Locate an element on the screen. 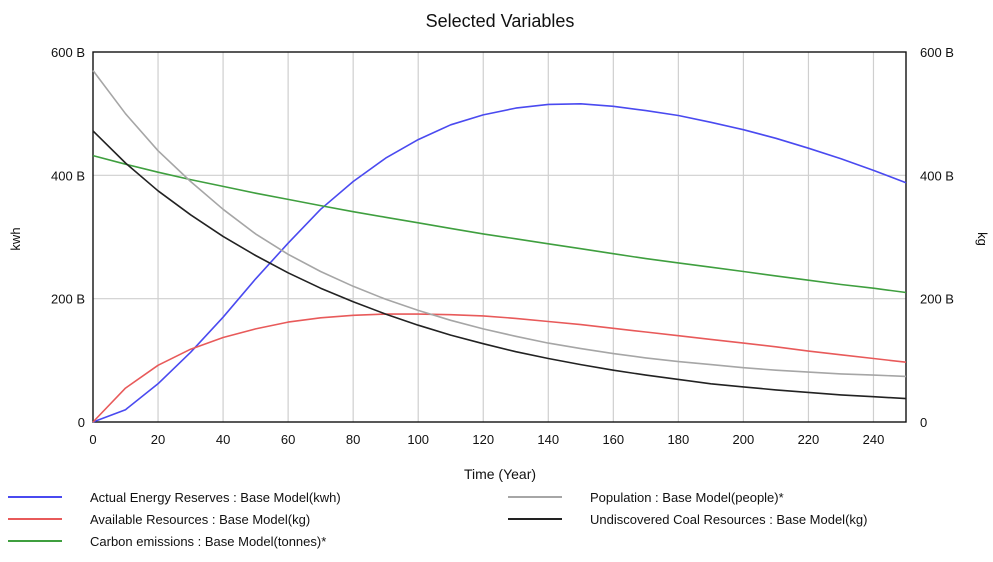 This screenshot has width=993, height=562. y-axis-left-label: kwh is located at coordinates (15, 238).